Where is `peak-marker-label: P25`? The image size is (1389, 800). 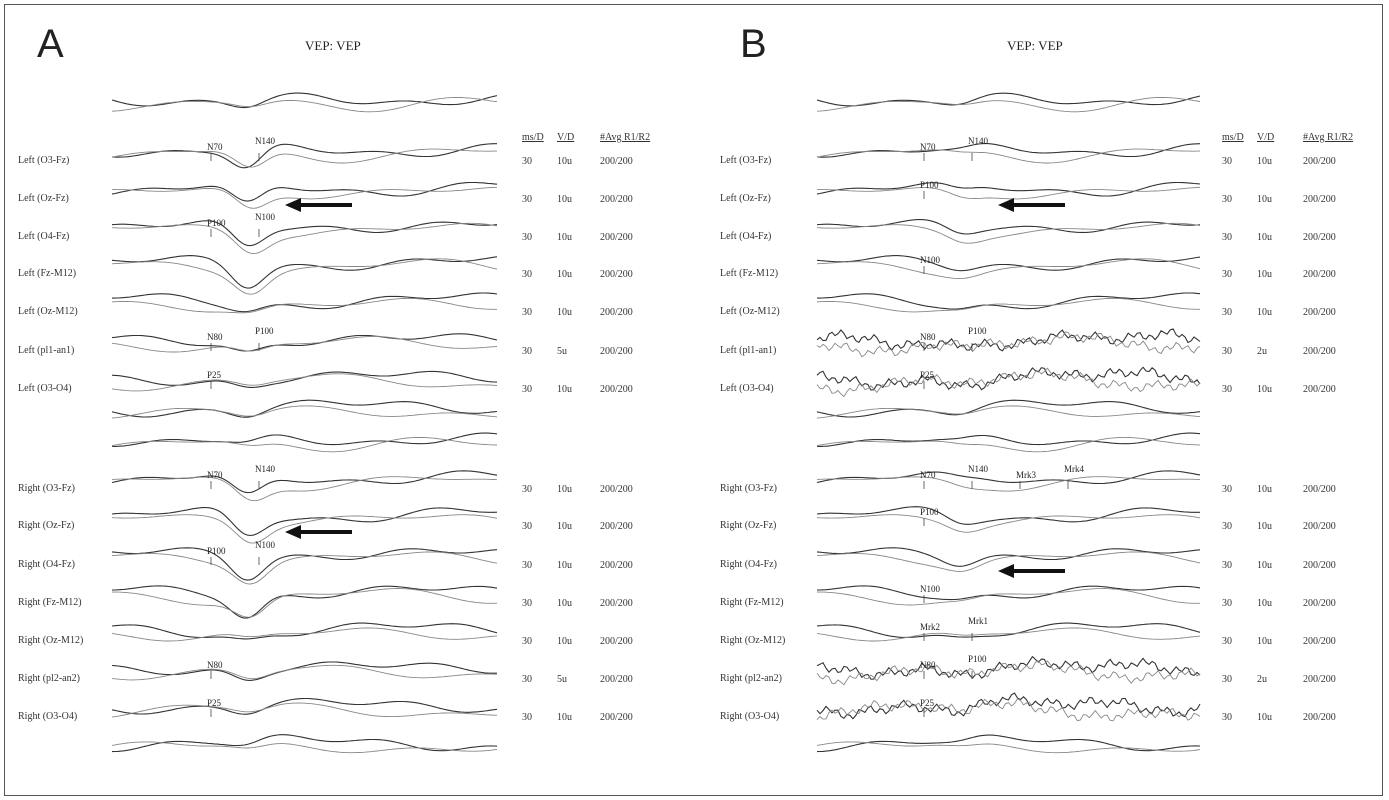
peak-marker-label: P25 is located at coordinates (214, 375).